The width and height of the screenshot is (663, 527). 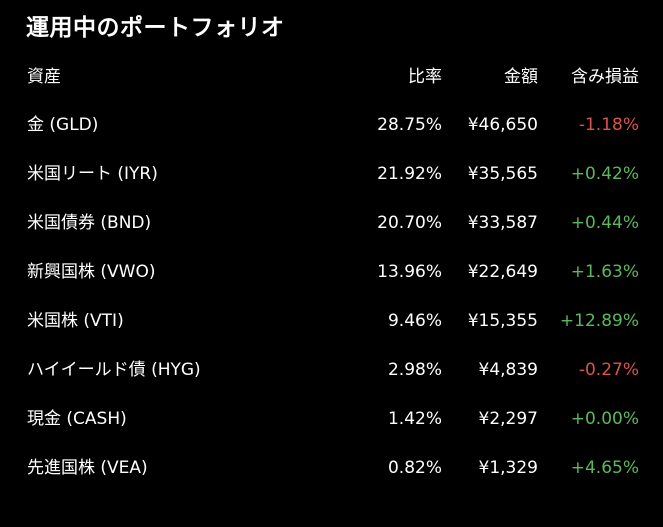 What do you see at coordinates (331, 419) in the screenshot?
I see `table-row: 現金 (CASH) 1.42% ¥2,297 +0.00%` at bounding box center [331, 419].